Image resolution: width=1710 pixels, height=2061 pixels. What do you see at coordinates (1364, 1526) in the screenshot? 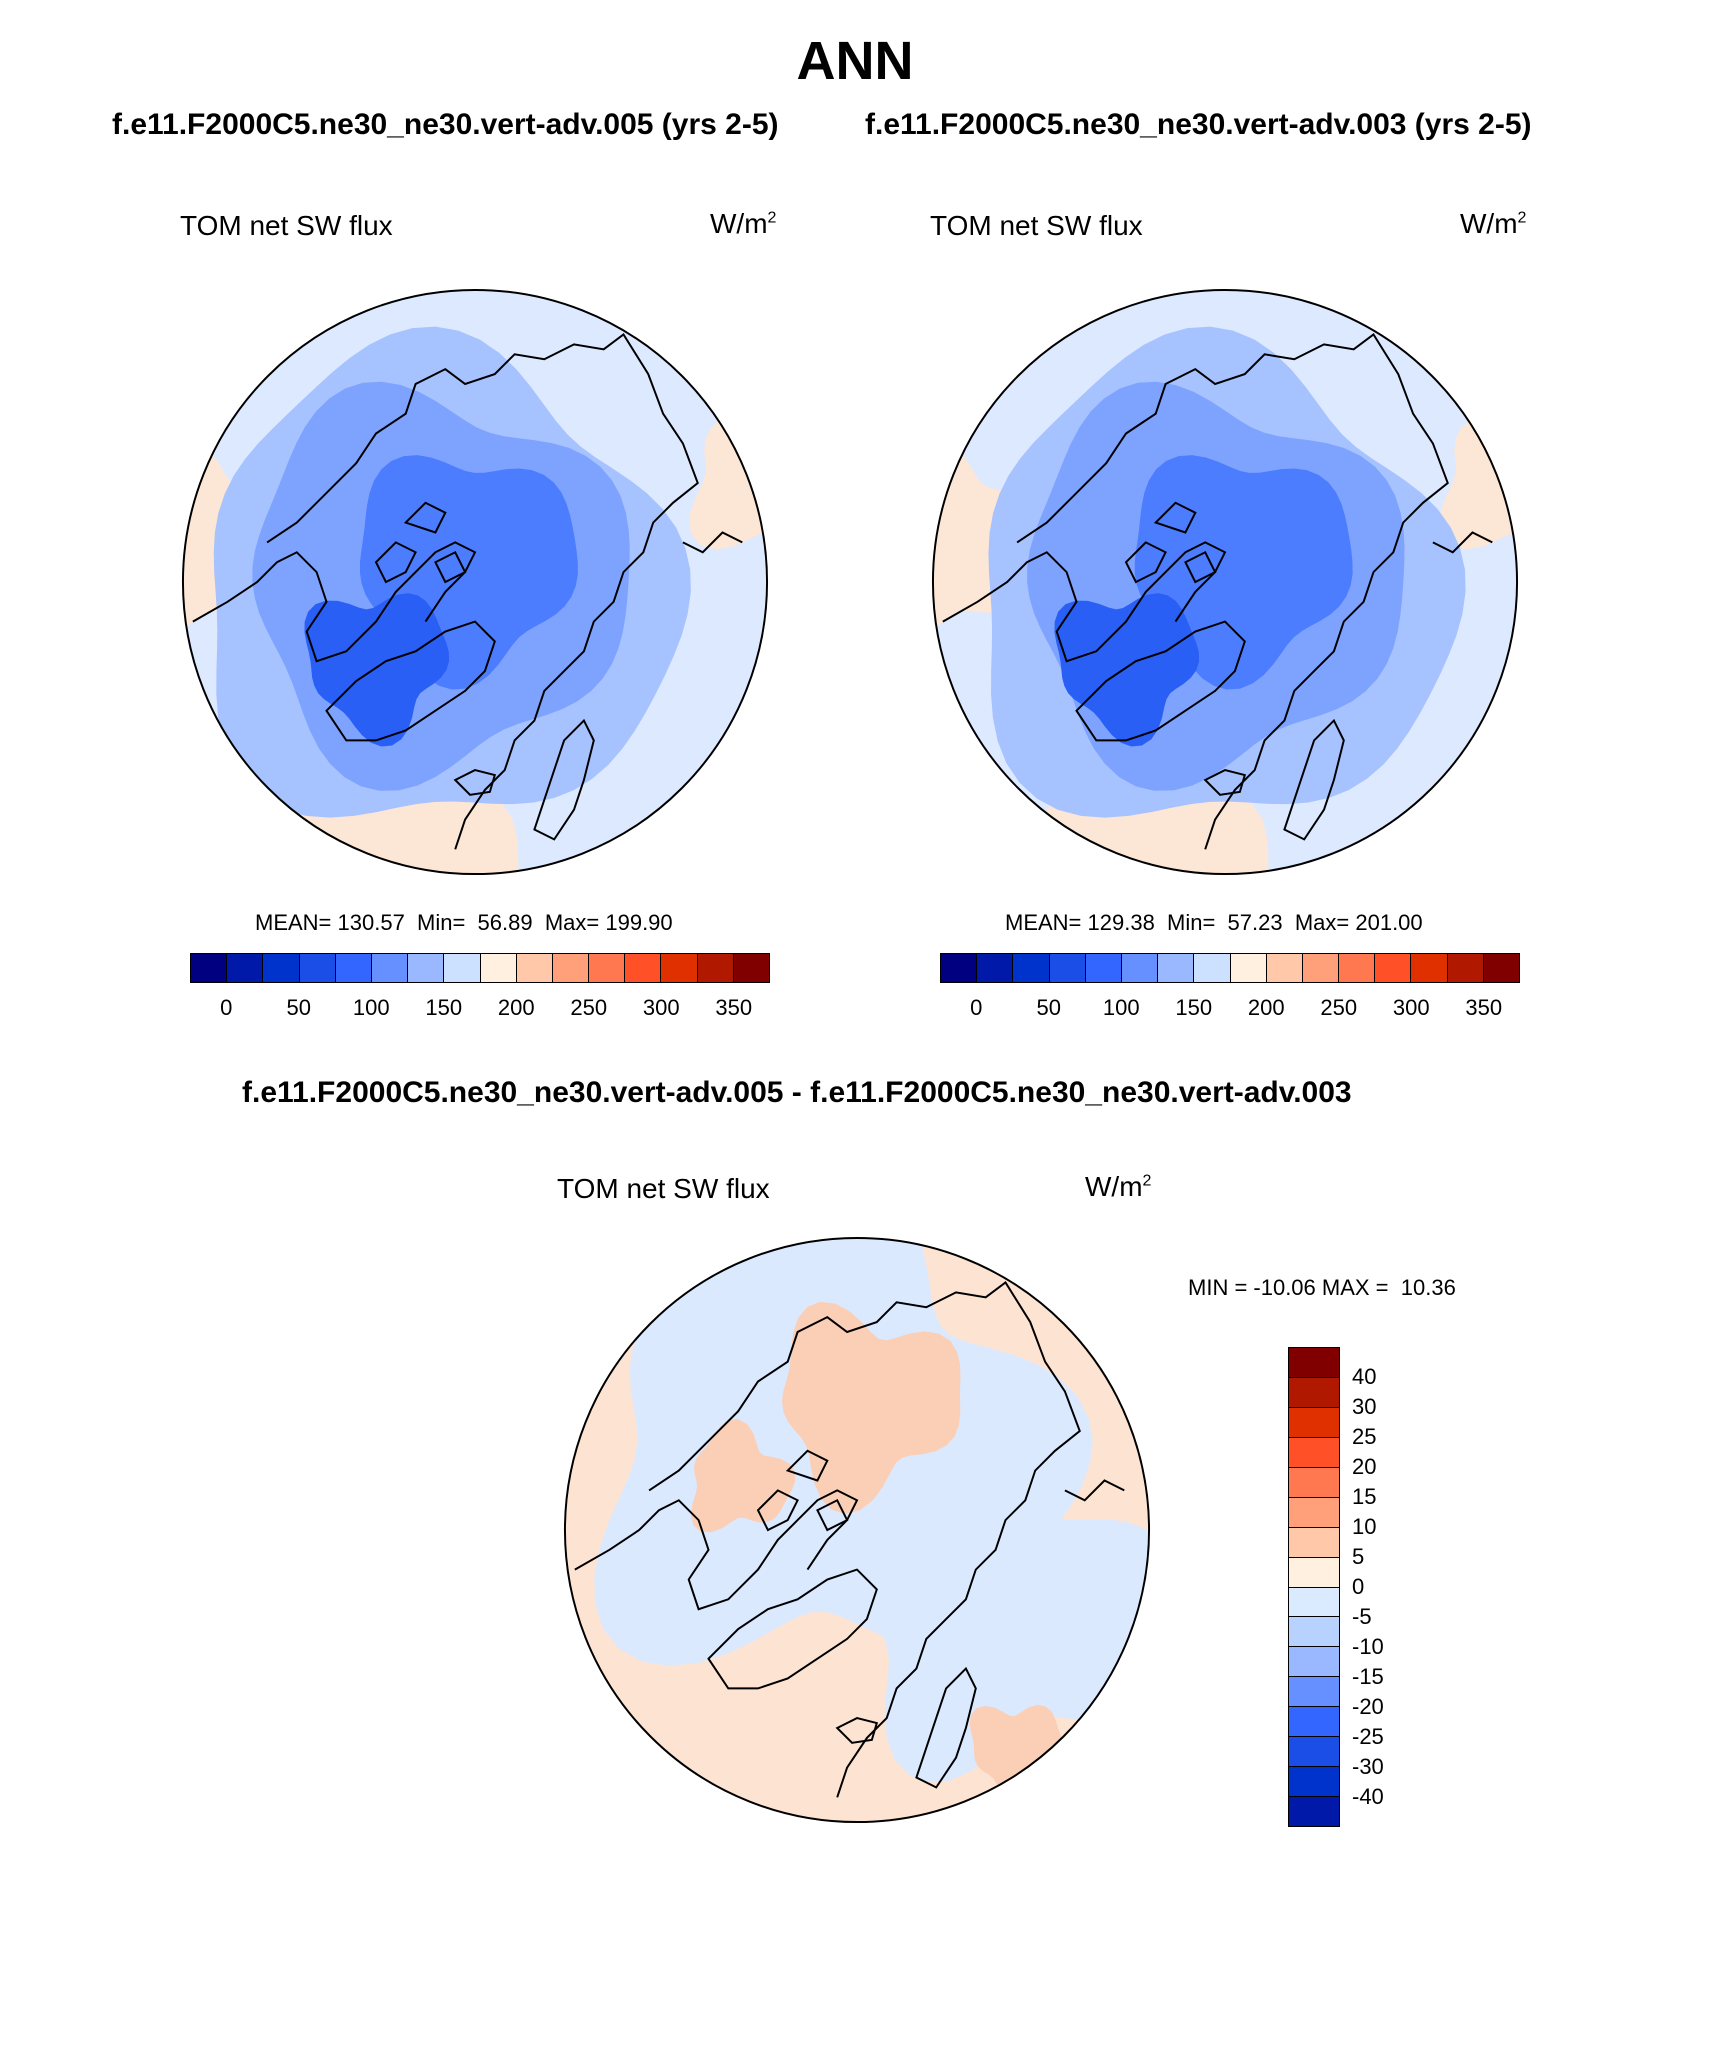
I see `colorbar-tick-label: 10` at bounding box center [1364, 1526].